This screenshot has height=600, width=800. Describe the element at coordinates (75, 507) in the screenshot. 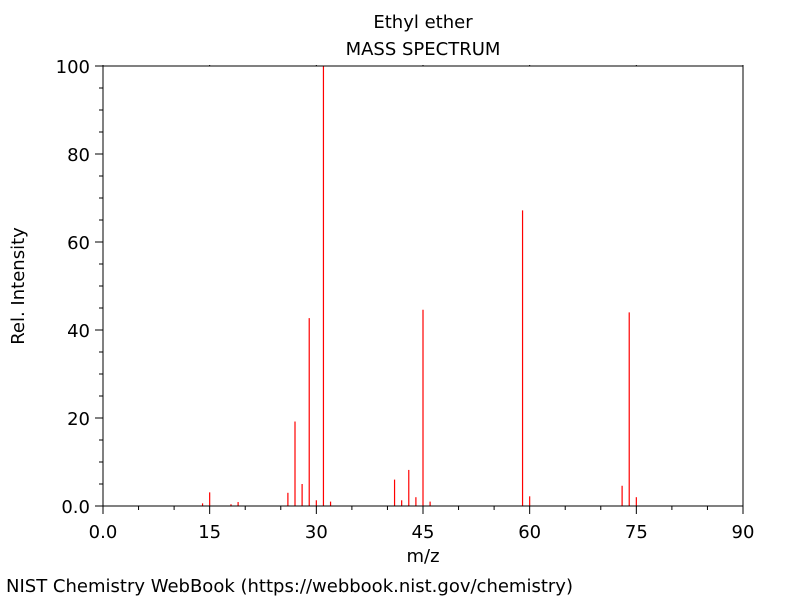

I see `y-tick-label: 0.0` at that location.